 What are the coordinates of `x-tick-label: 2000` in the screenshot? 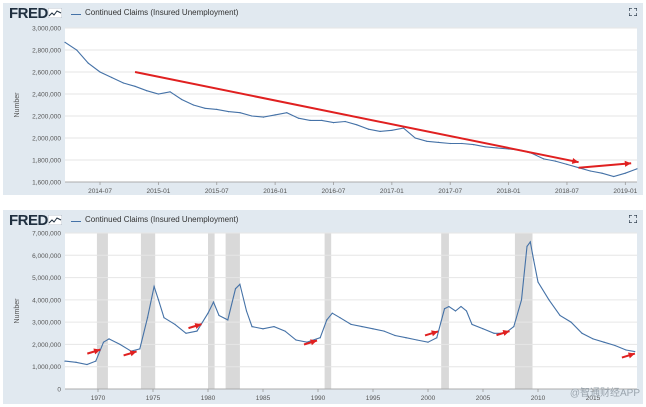 It's located at (428, 398).